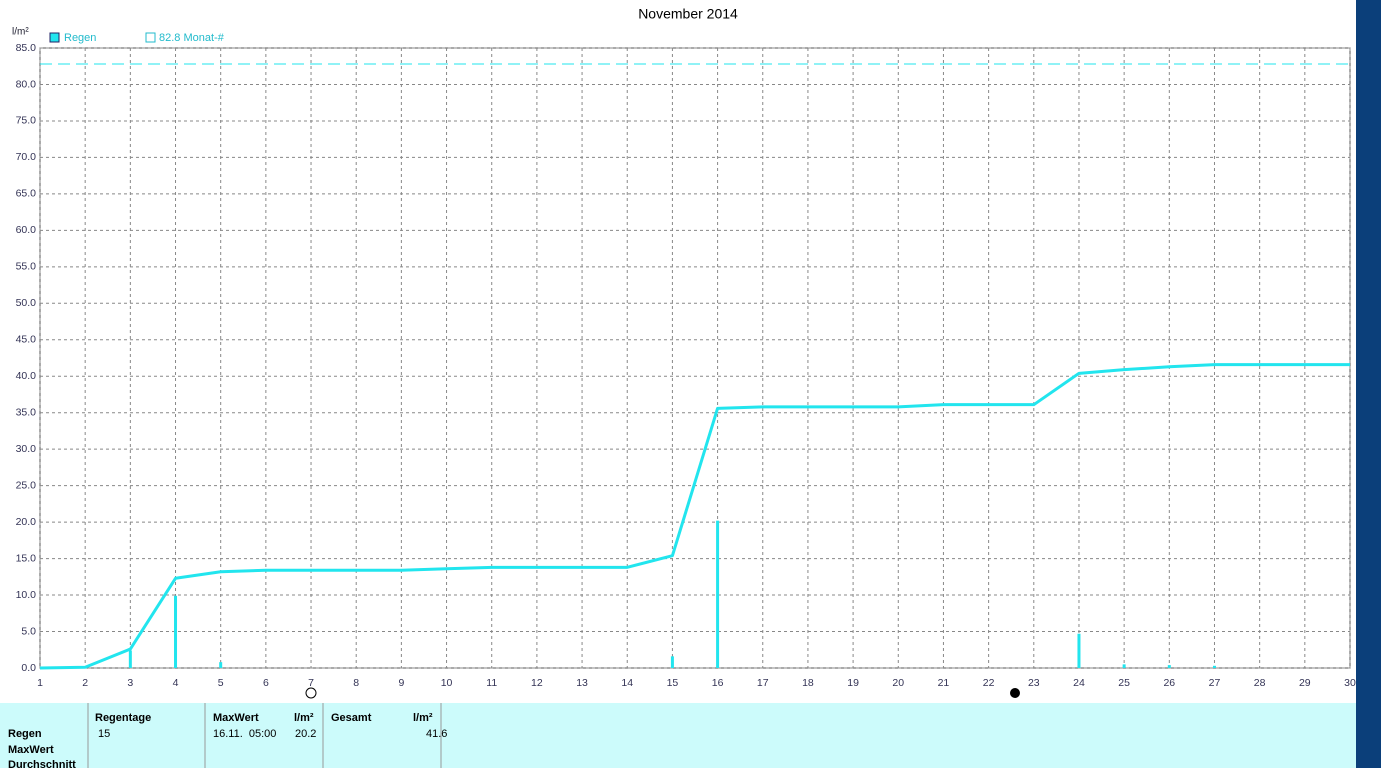 The image size is (1381, 768). What do you see at coordinates (673, 683) in the screenshot?
I see `x-tick-label: 15` at bounding box center [673, 683].